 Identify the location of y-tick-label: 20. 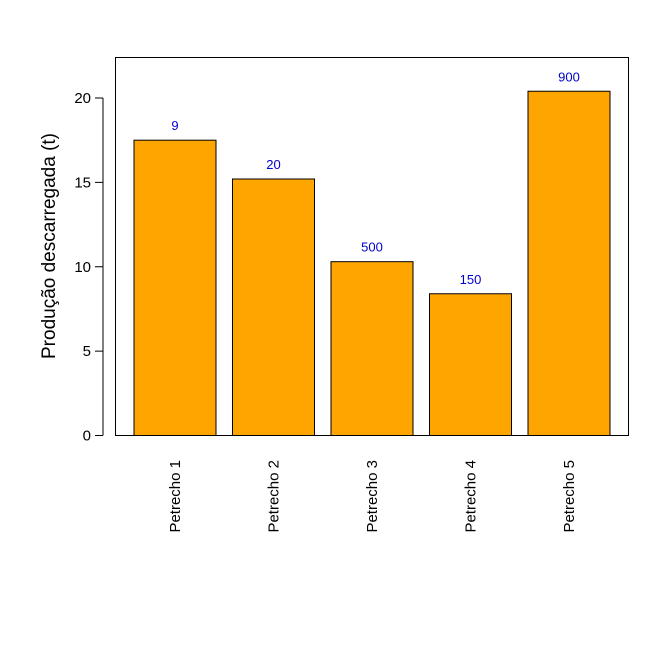
(82, 98).